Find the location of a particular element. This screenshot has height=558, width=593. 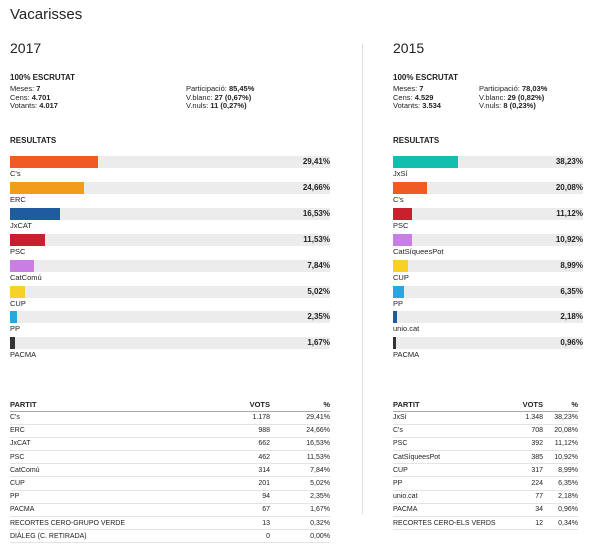

bar-percentage: 16,53% is located at coordinates (316, 213).